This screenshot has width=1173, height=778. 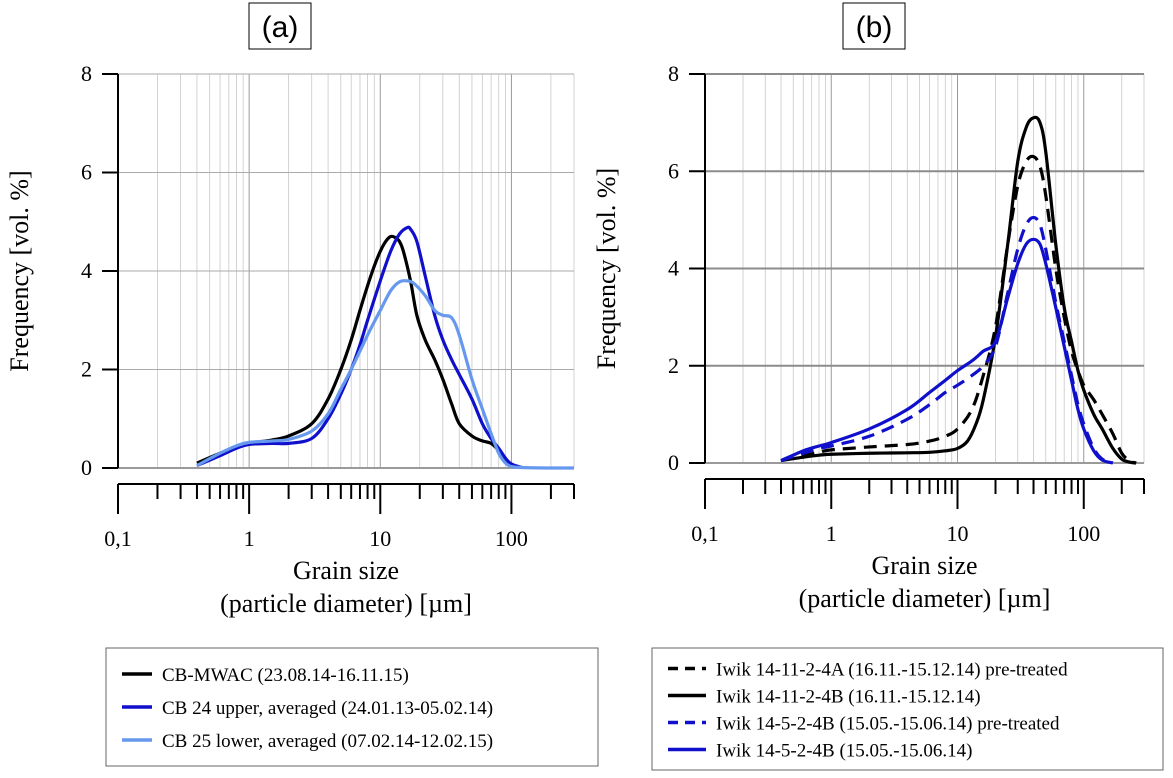 I want to click on legend-item: Iwik 14-11-2-4B (16.11.-15.12.14), so click(x=824, y=697).